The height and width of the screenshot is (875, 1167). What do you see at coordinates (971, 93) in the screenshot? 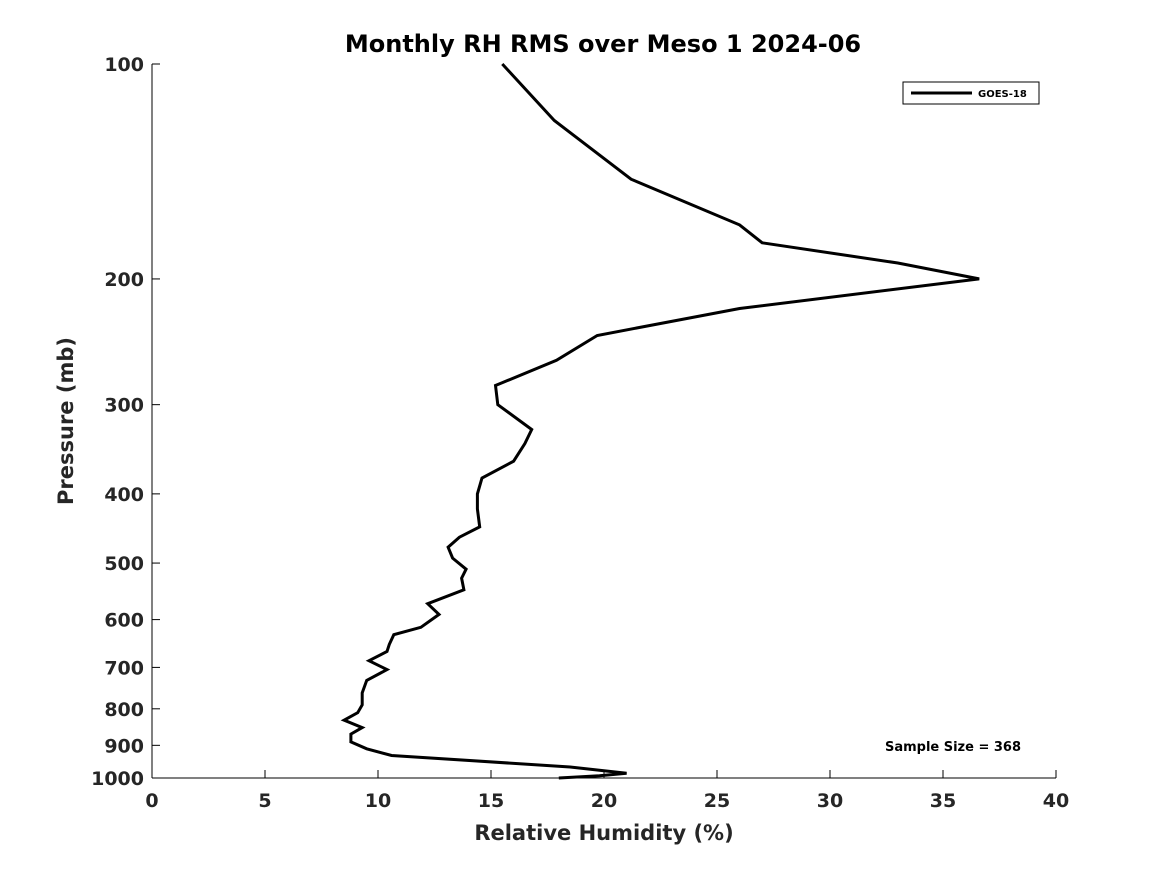
I see `legend: GOES-18` at bounding box center [971, 93].